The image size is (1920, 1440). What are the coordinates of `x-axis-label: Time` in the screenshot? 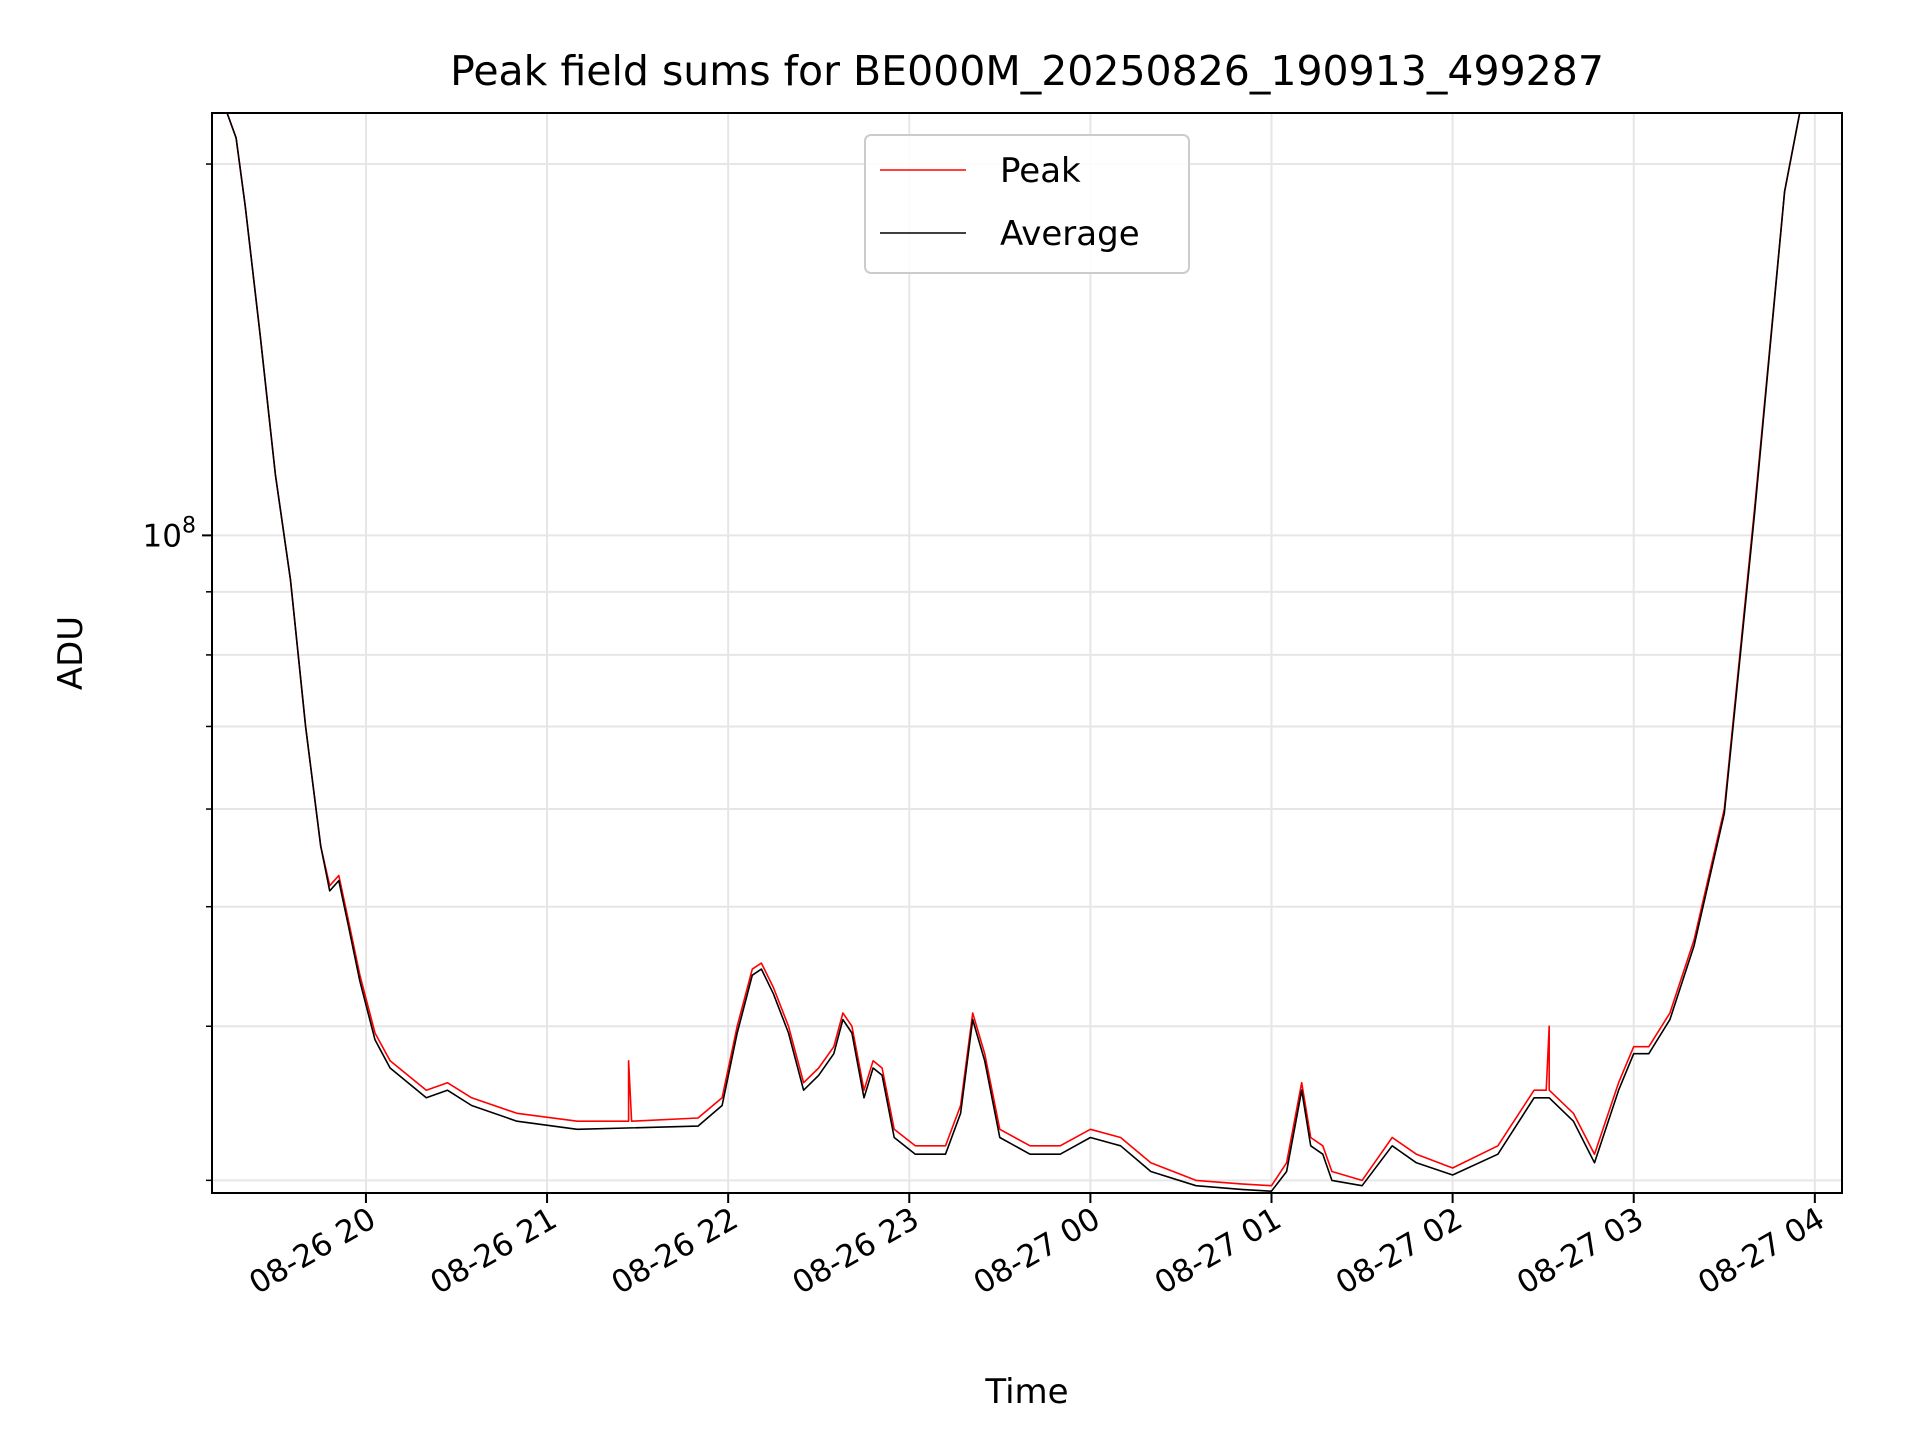 It's located at (1026, 1392).